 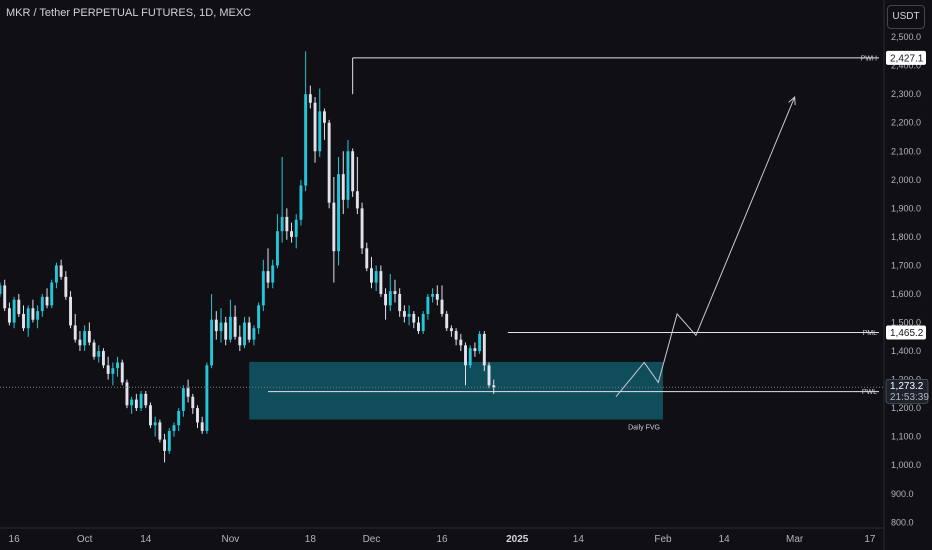 I want to click on price-tag-label: 1,465.2, so click(x=907, y=333).